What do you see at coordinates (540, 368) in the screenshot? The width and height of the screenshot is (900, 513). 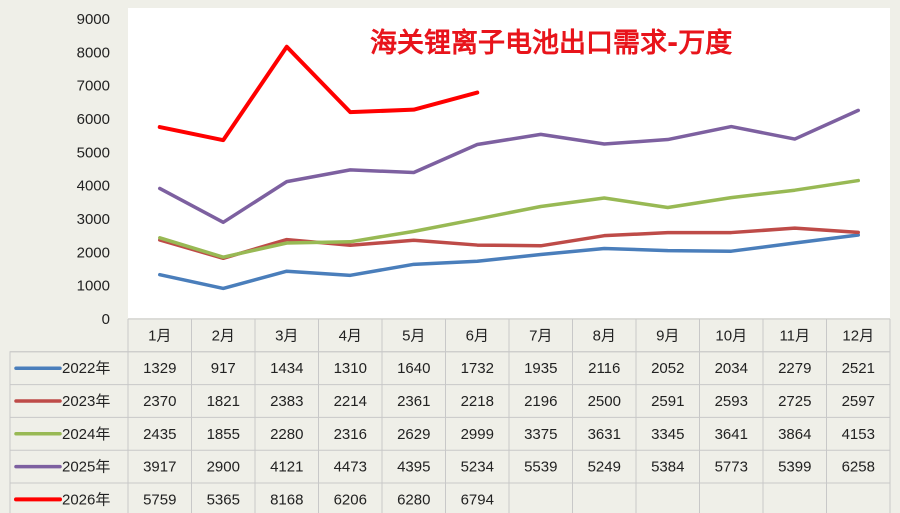 I see `data-table-cell: 1935` at bounding box center [540, 368].